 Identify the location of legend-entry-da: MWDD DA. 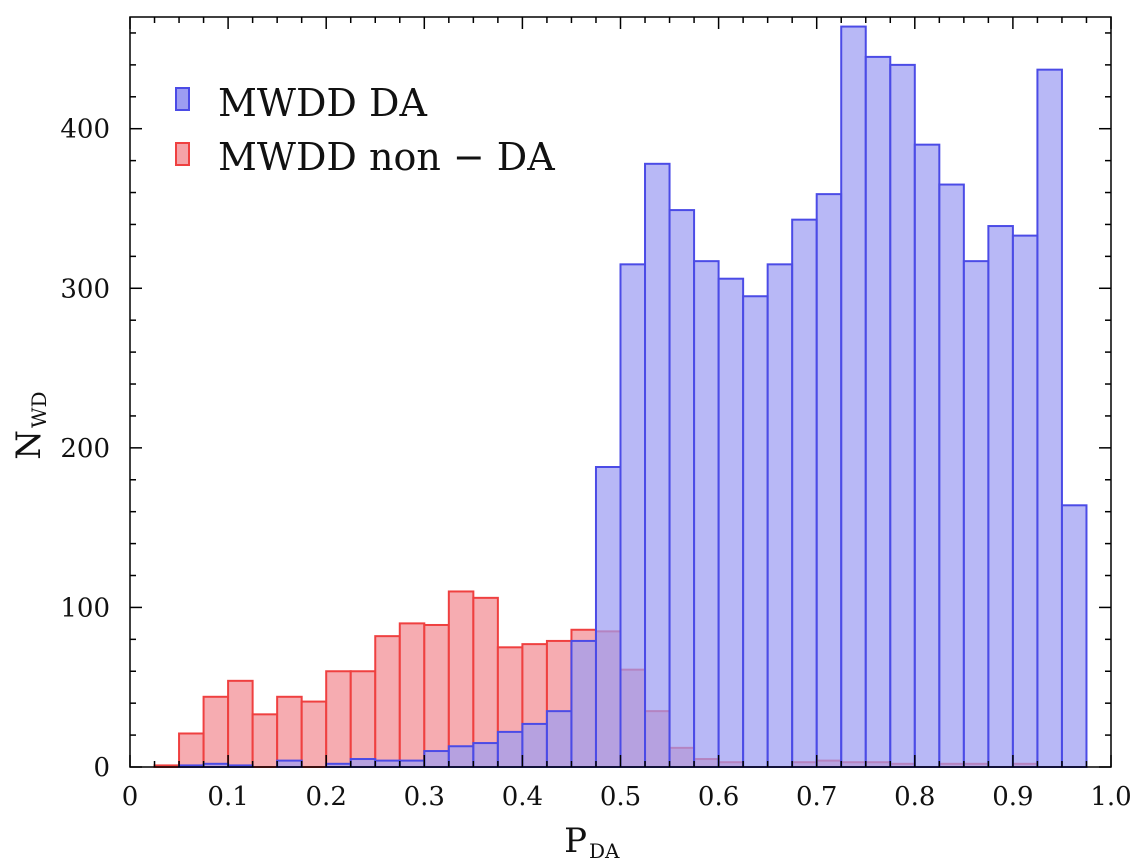
(301, 103).